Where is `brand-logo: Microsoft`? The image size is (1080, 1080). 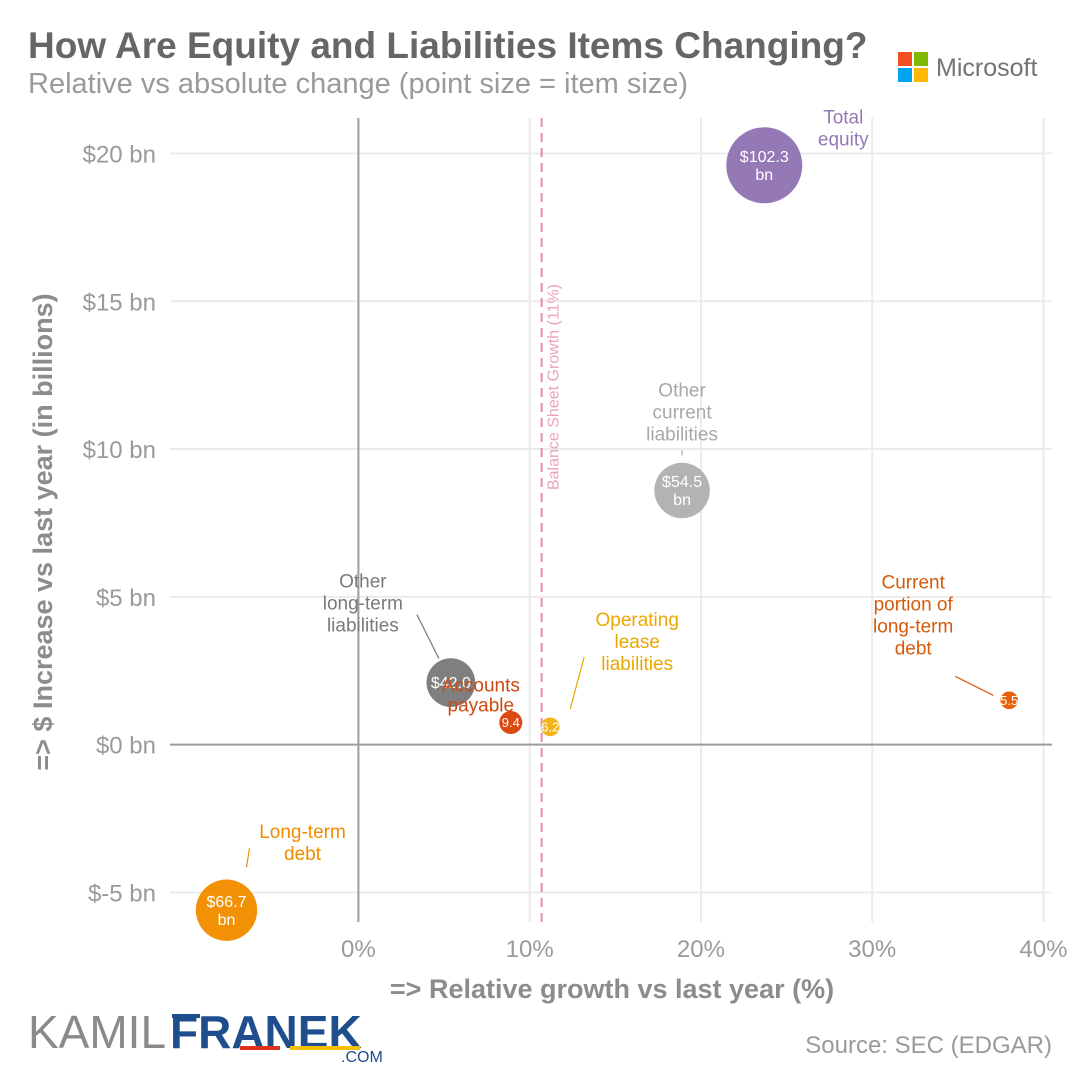
brand-logo: Microsoft is located at coordinates (967, 67).